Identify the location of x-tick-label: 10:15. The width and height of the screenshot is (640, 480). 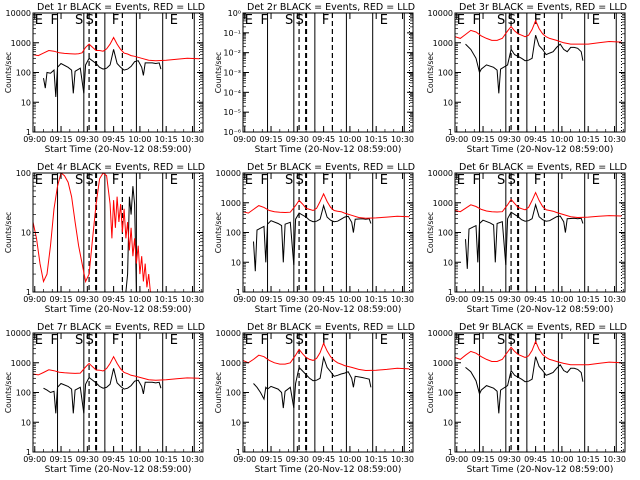
(588, 299).